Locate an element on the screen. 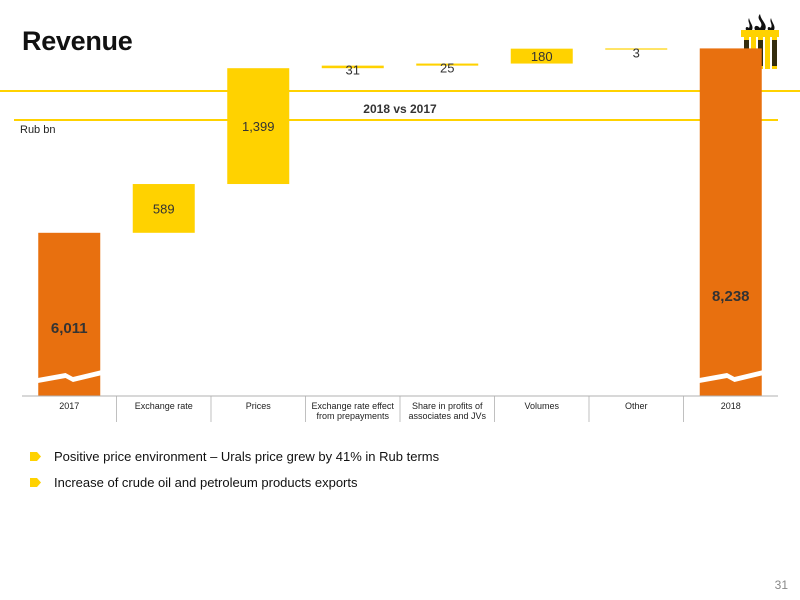  category-label: associates and JVs is located at coordinates (447, 416).